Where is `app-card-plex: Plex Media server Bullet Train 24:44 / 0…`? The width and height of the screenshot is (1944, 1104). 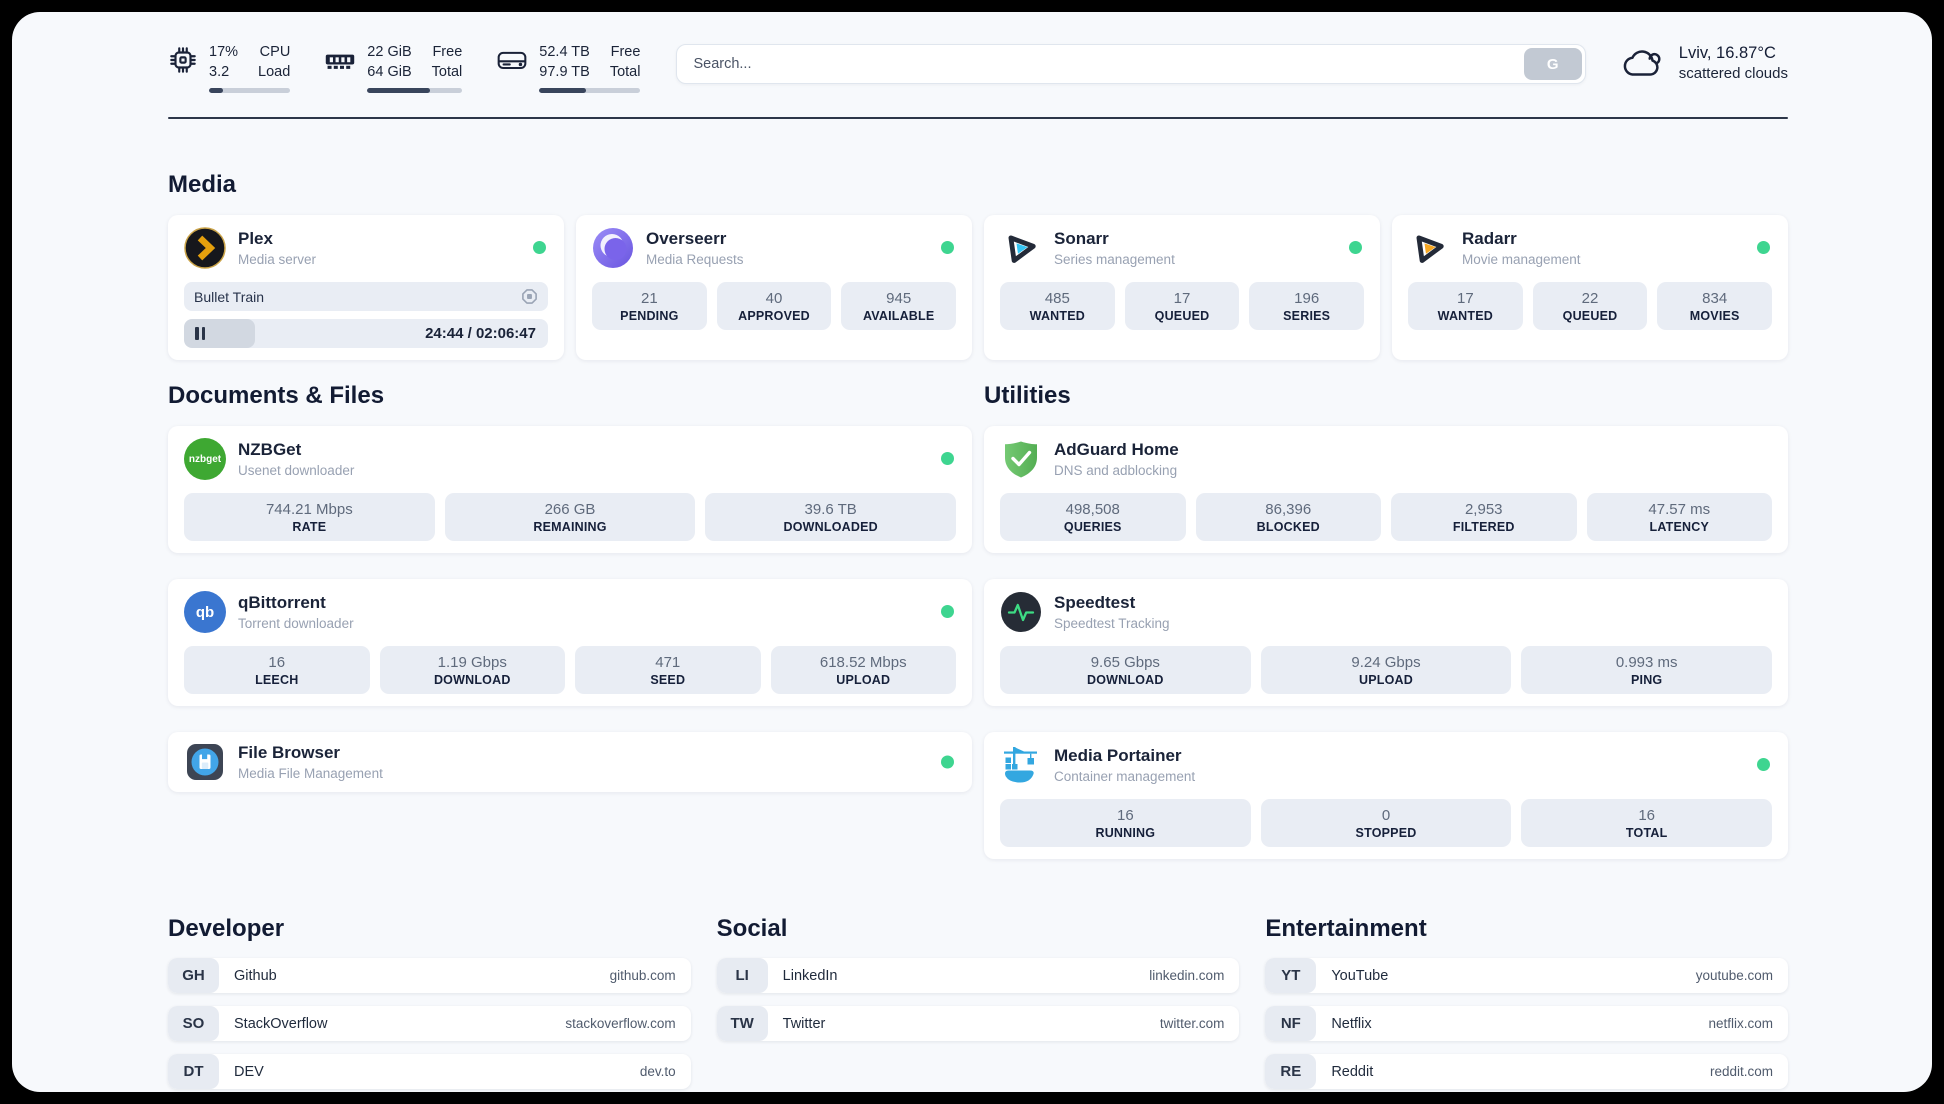
app-card-plex: Plex Media server Bullet Train 24:44 / 0… is located at coordinates (366, 288).